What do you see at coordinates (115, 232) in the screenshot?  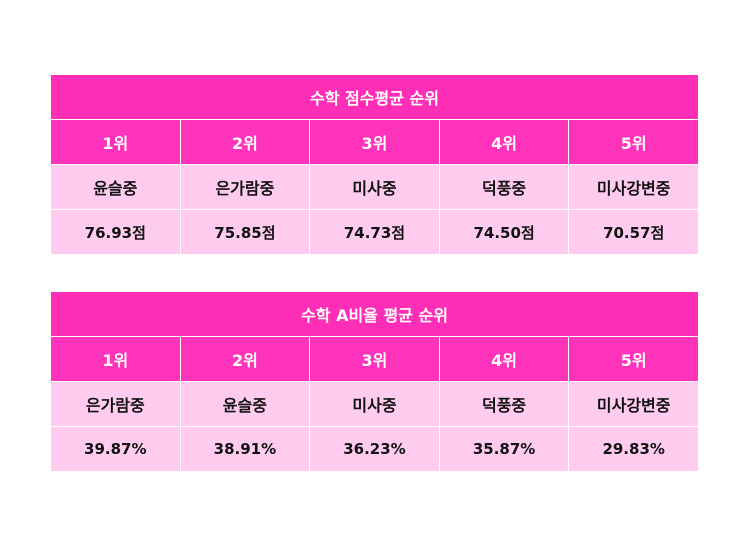 I see `score-value-cell: 76.93점` at bounding box center [115, 232].